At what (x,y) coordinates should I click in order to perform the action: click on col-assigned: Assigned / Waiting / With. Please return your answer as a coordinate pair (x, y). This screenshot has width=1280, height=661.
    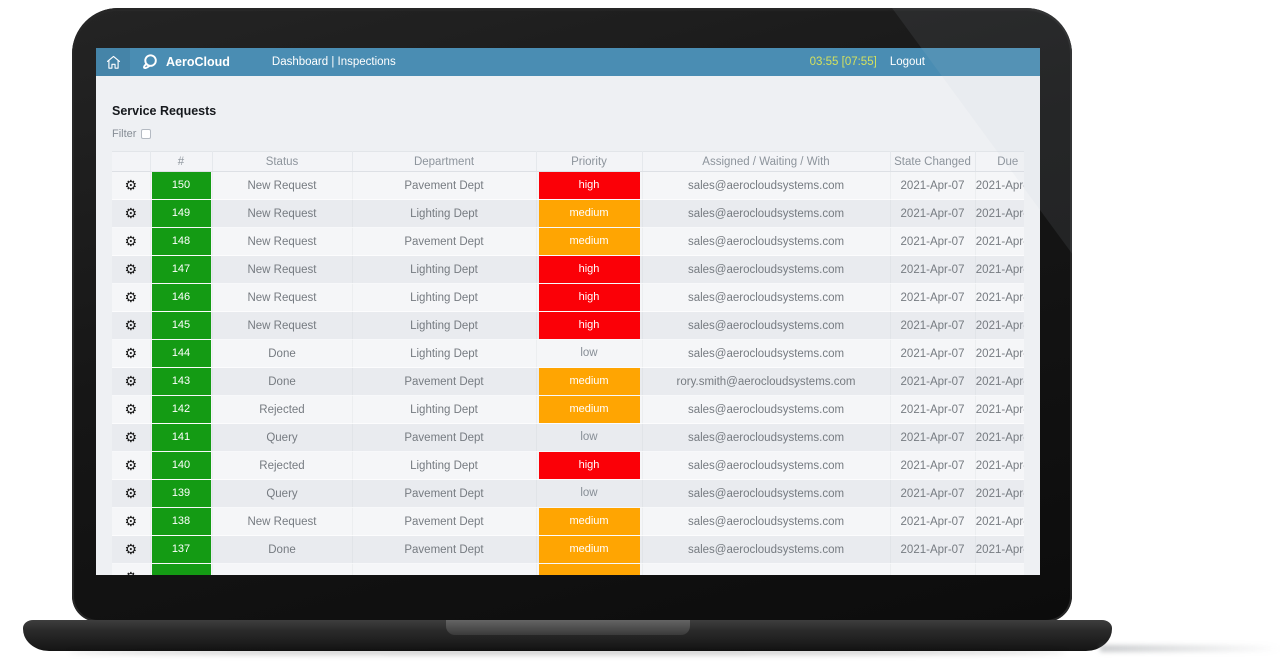
    Looking at the image, I should click on (766, 161).